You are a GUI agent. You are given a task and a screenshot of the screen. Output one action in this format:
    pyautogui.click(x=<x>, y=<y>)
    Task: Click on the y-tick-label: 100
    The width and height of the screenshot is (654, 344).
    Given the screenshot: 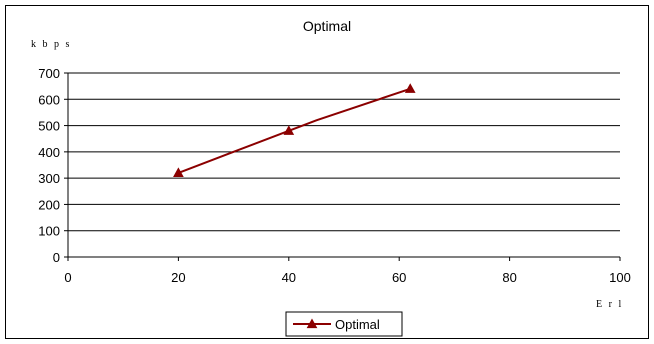 What is the action you would take?
    pyautogui.click(x=49, y=231)
    